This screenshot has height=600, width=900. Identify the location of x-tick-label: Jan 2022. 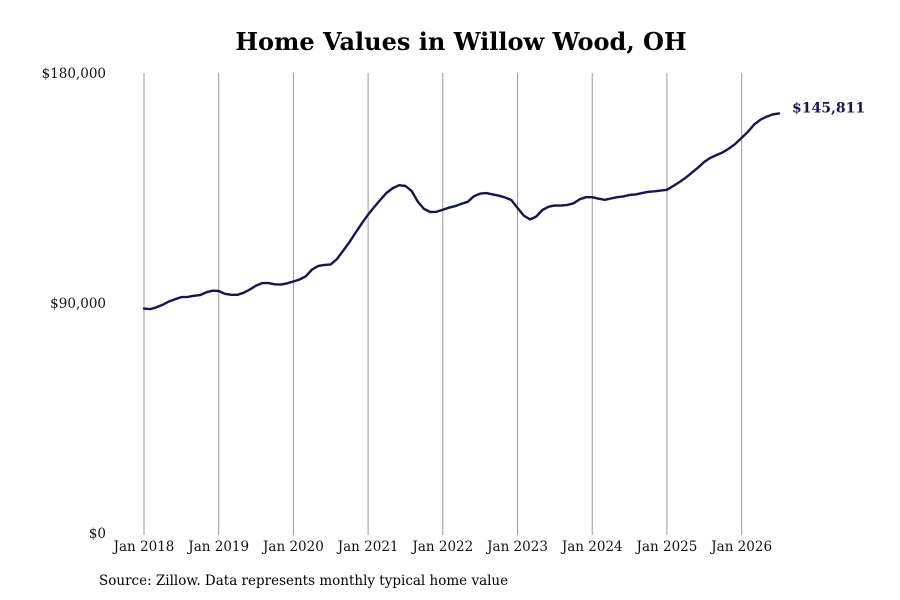
(441, 547).